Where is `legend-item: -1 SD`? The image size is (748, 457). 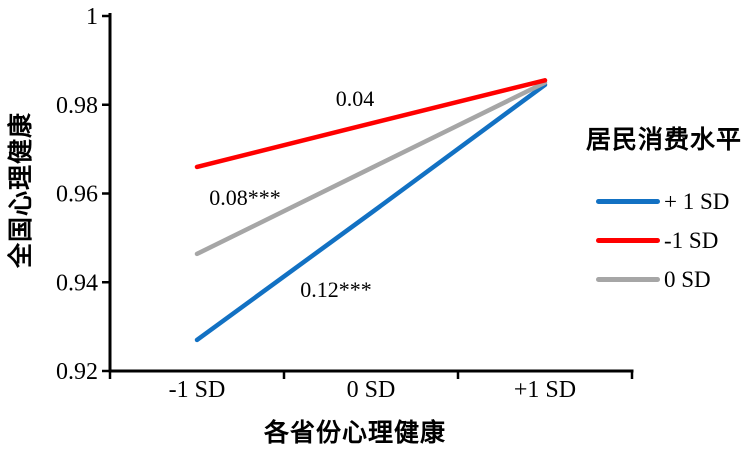 legend-item: -1 SD is located at coordinates (662, 240).